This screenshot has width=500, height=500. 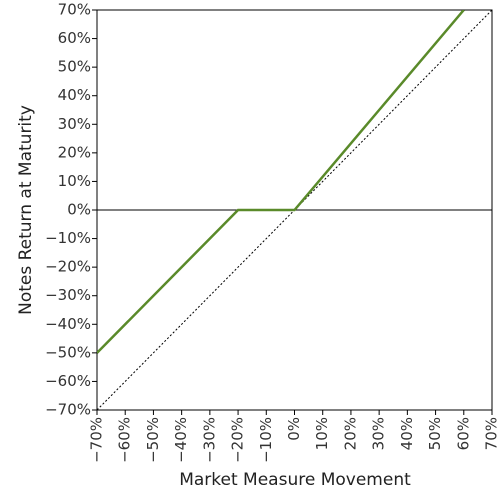 I want to click on y-tick-label: −40%, so click(x=68, y=324).